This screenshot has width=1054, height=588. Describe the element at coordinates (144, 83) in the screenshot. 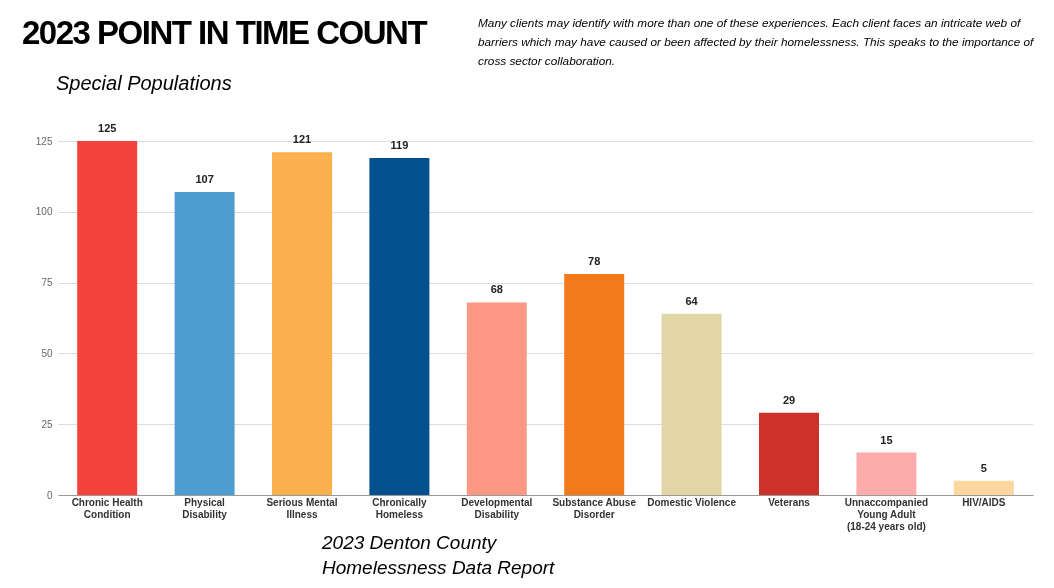

I see `chart-subtitle: Special Populations` at that location.